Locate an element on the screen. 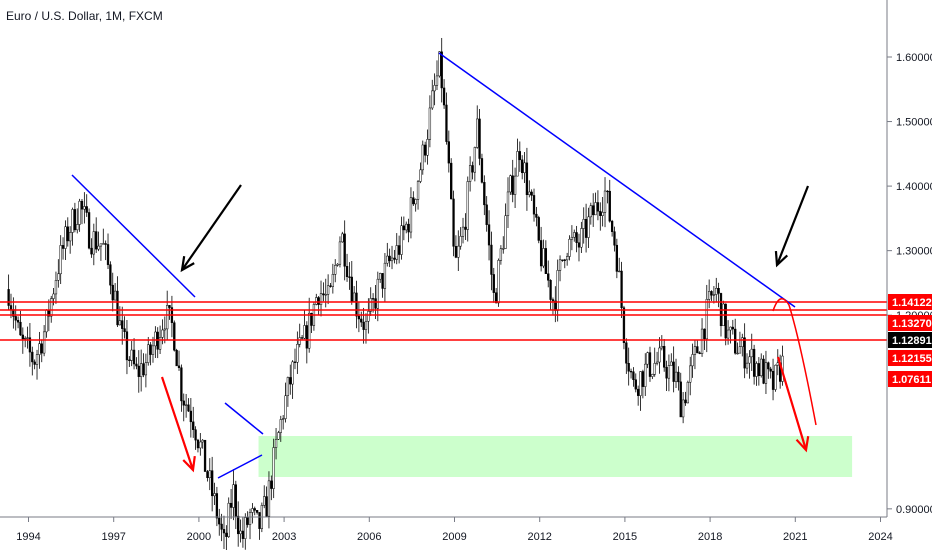 The width and height of the screenshot is (932, 555). x-tick-label: 1997 is located at coordinates (113, 537).